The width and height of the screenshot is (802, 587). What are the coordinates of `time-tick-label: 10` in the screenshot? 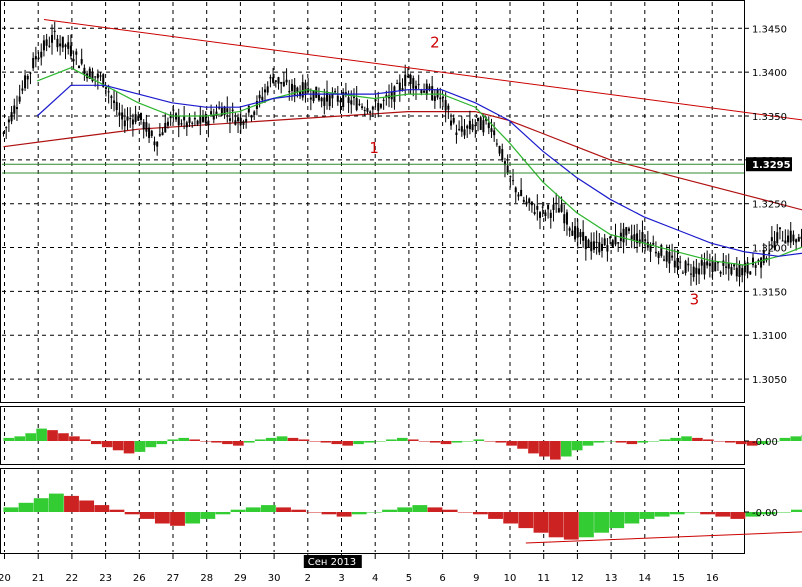 It's located at (510, 578).